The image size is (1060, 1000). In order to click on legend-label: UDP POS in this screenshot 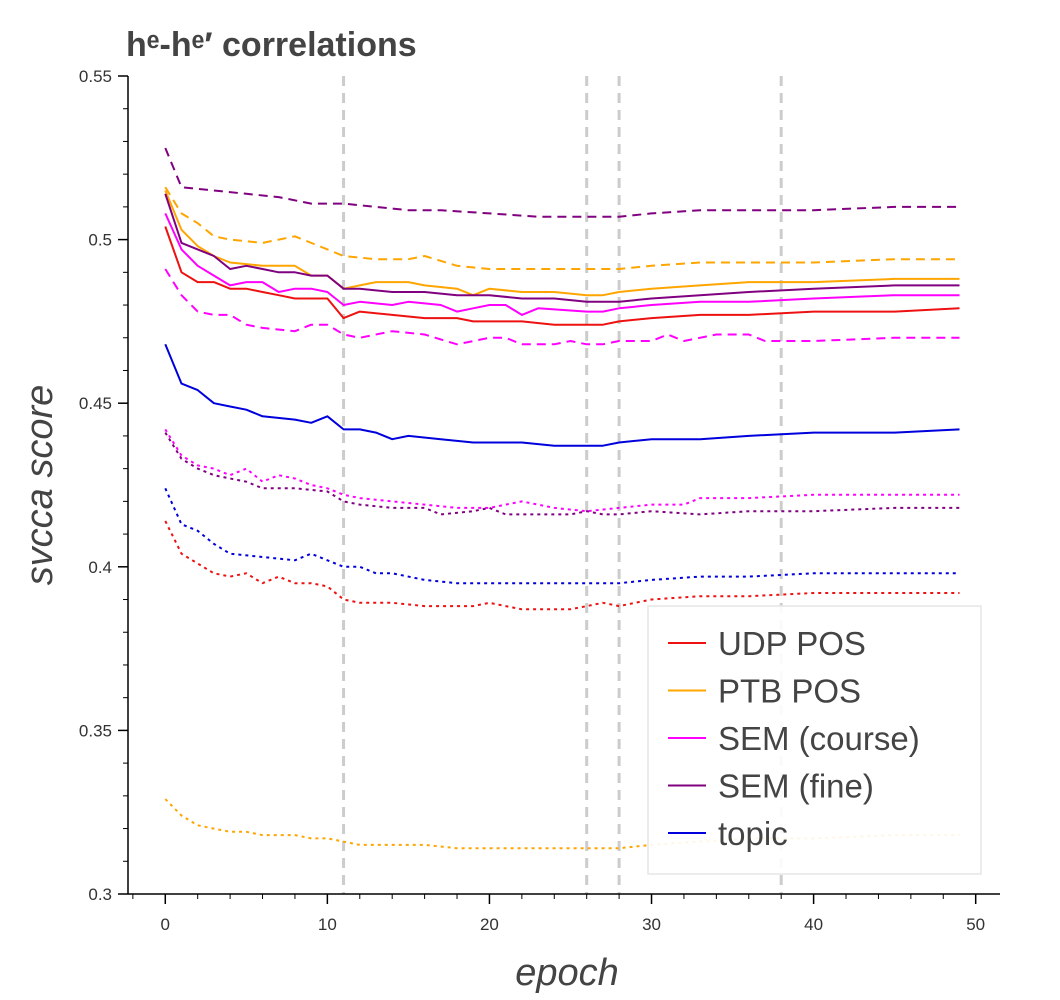, I will do `click(792, 643)`.